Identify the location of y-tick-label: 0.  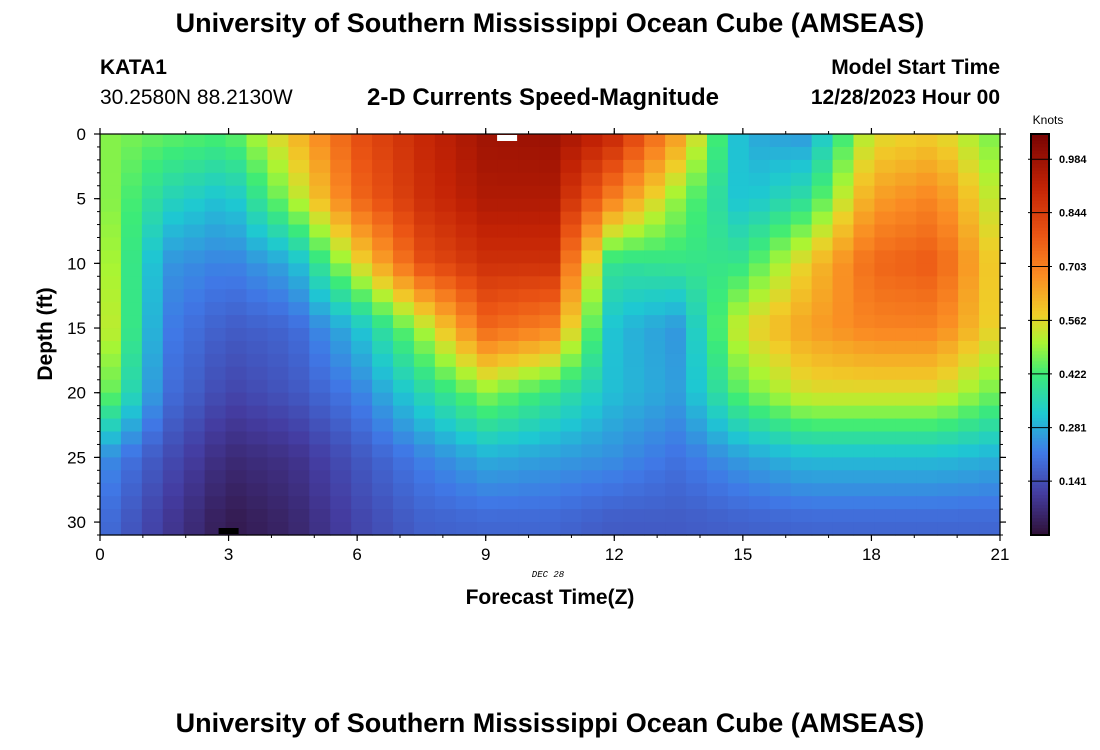
(81, 134).